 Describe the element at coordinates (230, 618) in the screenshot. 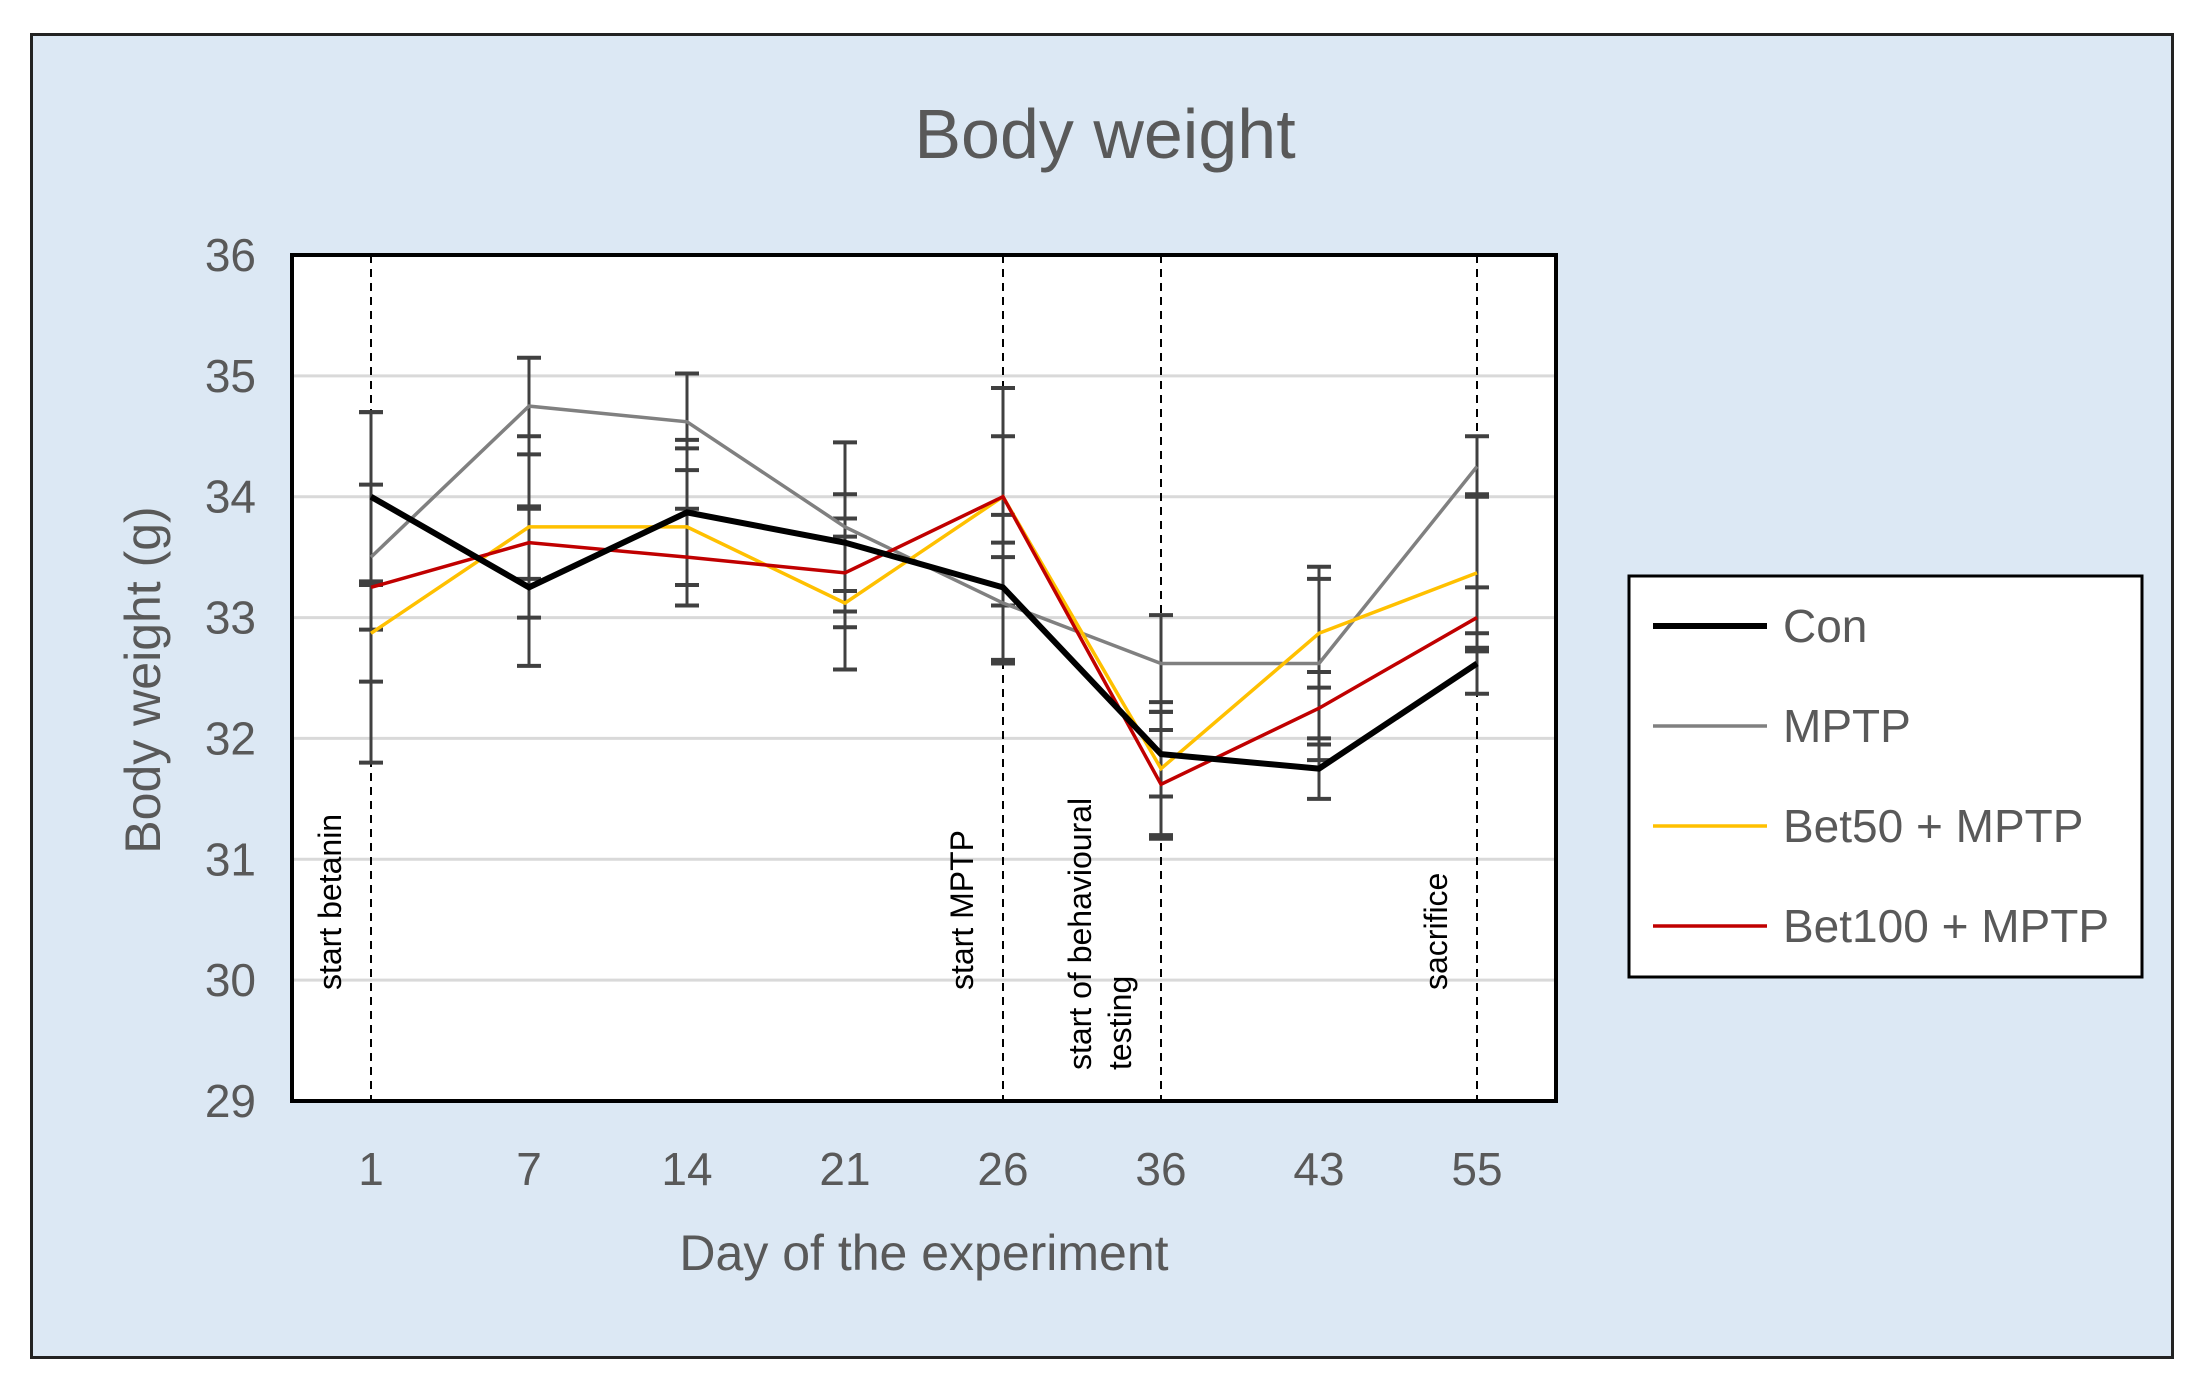

I see `y-tick-label: 33` at that location.